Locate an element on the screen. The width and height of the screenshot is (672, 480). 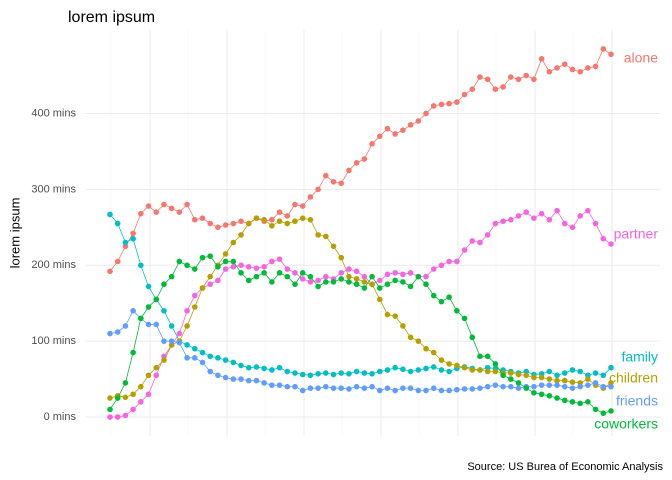
series-label: partner is located at coordinates (636, 234).